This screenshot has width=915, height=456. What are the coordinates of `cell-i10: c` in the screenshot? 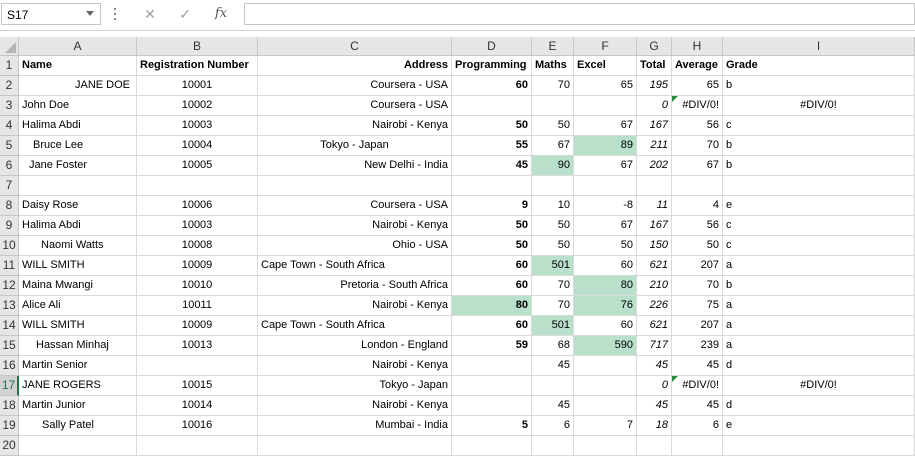 It's located at (819, 246).